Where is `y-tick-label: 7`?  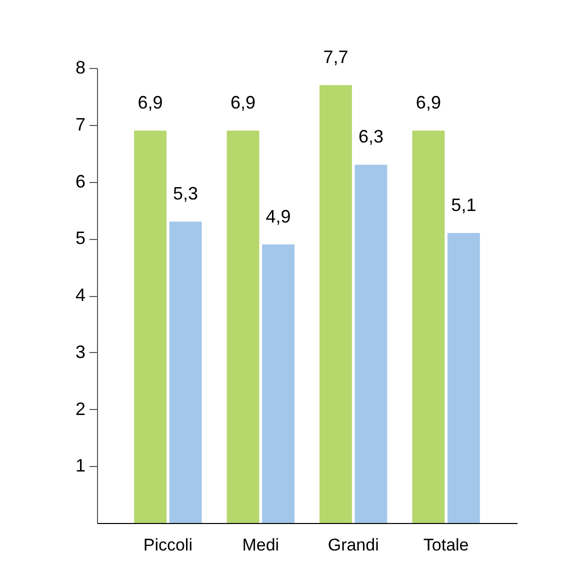 y-tick-label: 7 is located at coordinates (80, 124).